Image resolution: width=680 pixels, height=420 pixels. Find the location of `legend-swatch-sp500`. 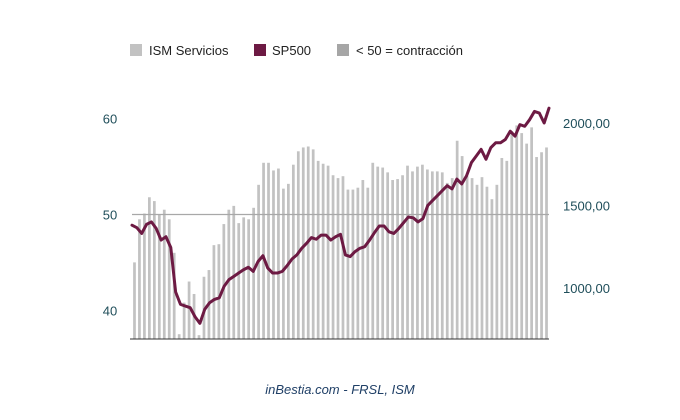

legend-swatch-sp500 is located at coordinates (260, 50).